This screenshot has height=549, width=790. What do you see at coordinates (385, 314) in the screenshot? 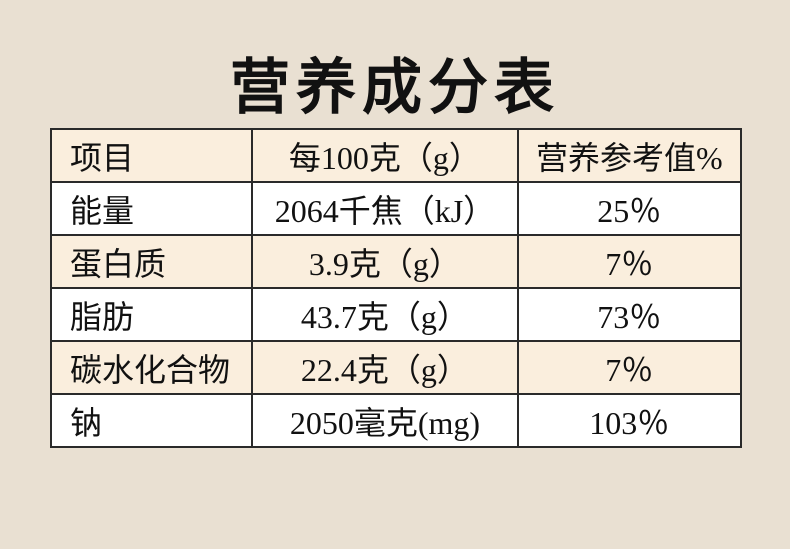
I see `table-cell: 43.7克（g）` at bounding box center [385, 314].